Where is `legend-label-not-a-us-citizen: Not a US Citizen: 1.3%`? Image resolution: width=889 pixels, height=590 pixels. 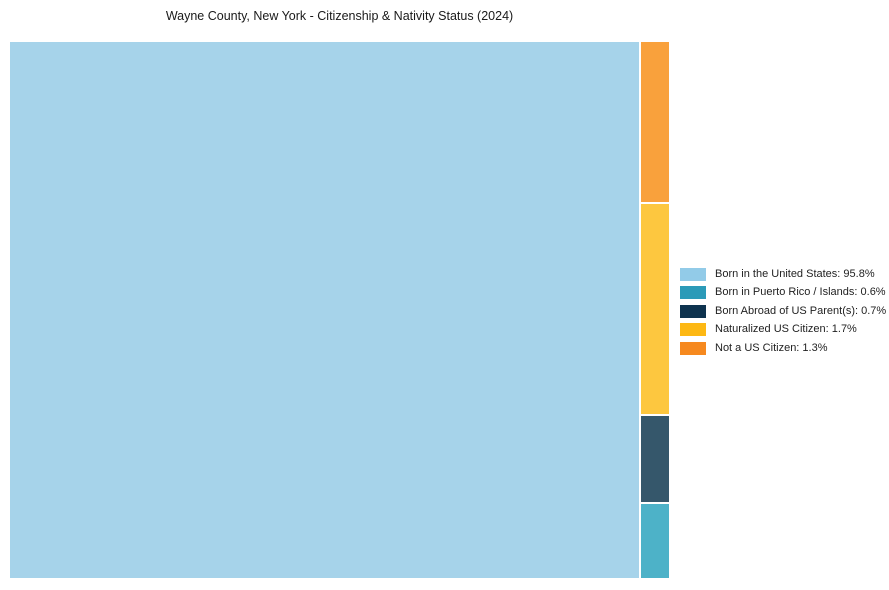
legend-label-not-a-us-citizen: Not a US Citizen: 1.3% is located at coordinates (771, 347).